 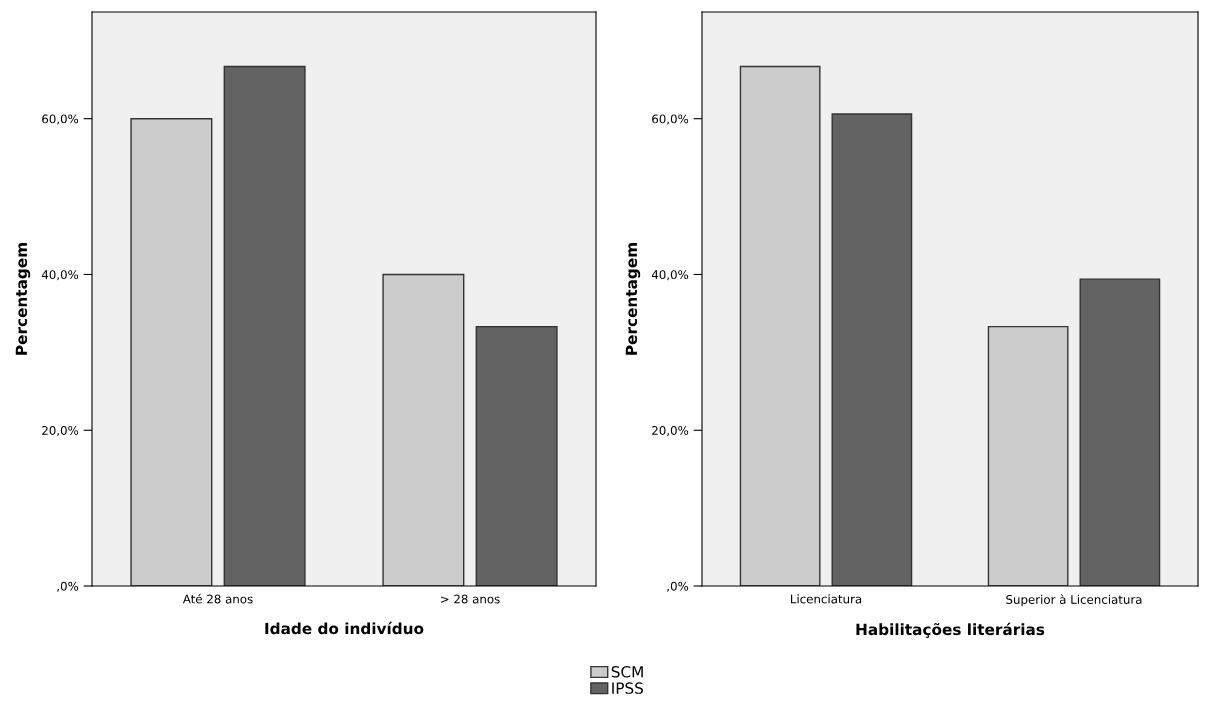 What do you see at coordinates (627, 672) in the screenshot?
I see `legend-label: SCM` at bounding box center [627, 672].